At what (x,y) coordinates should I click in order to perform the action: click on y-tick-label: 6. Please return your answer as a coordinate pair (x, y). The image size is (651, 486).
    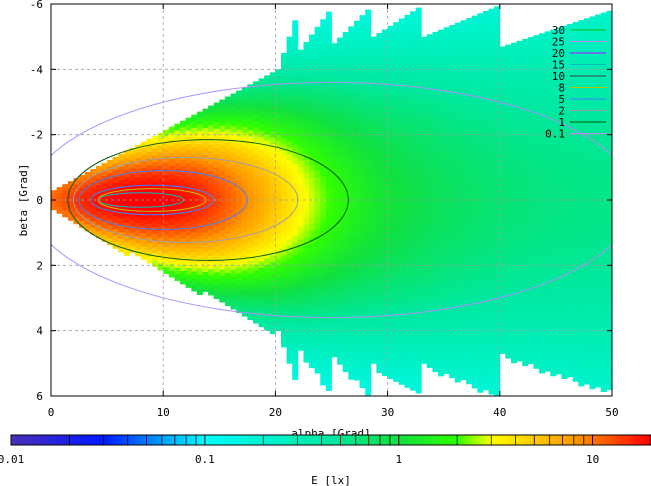
    Looking at the image, I should click on (39, 396).